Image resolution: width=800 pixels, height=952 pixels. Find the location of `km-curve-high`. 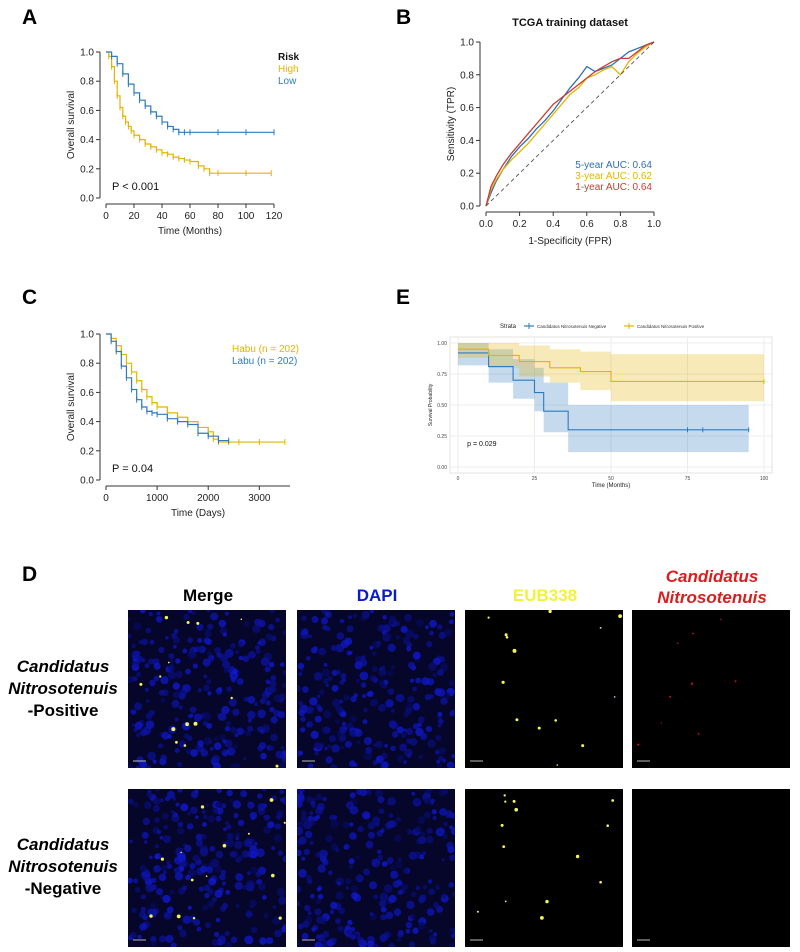

km-curve-high is located at coordinates (189, 112).